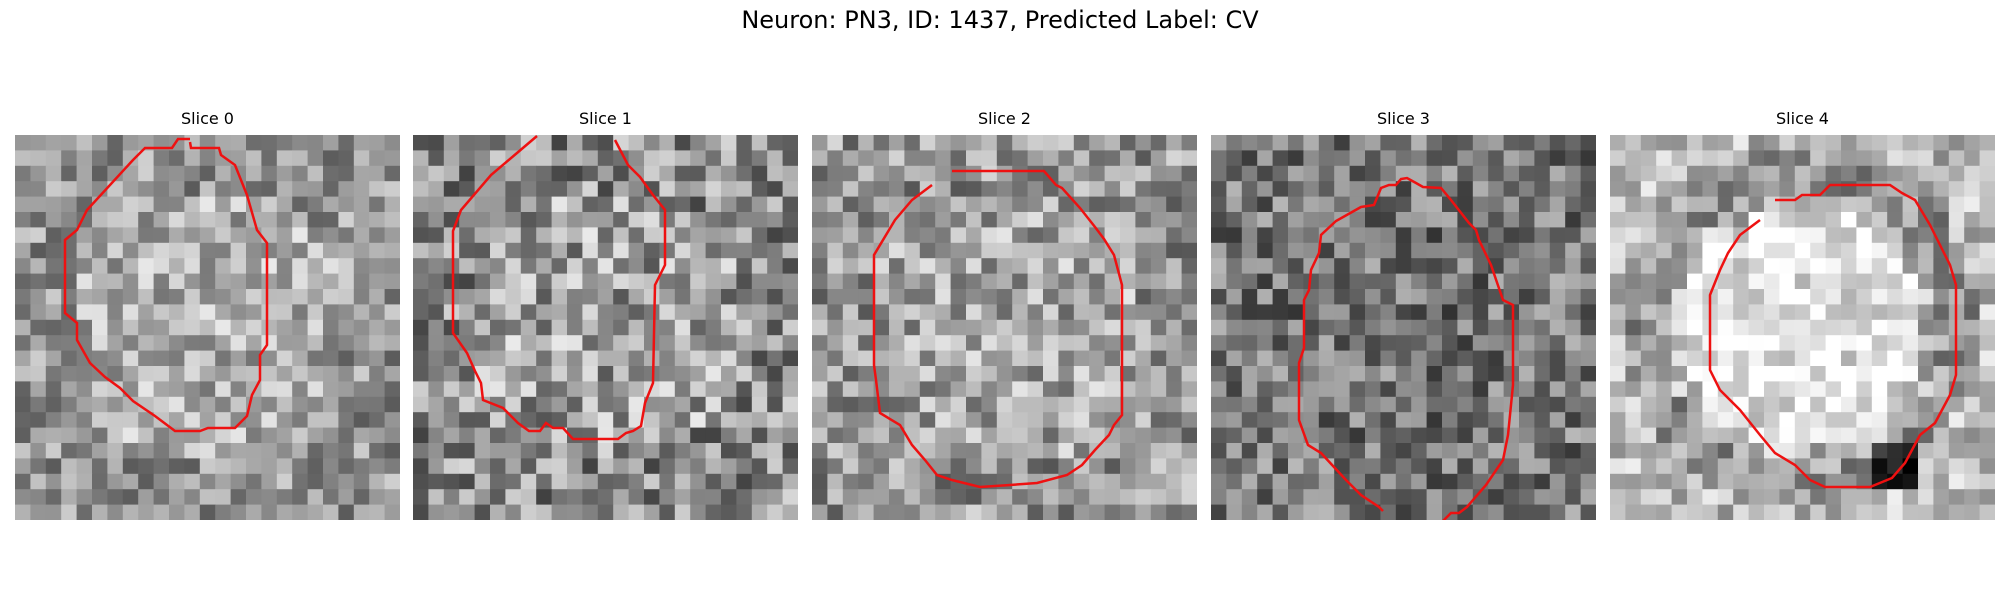  I want to click on slice-title-4: Slice 4, so click(1802, 118).